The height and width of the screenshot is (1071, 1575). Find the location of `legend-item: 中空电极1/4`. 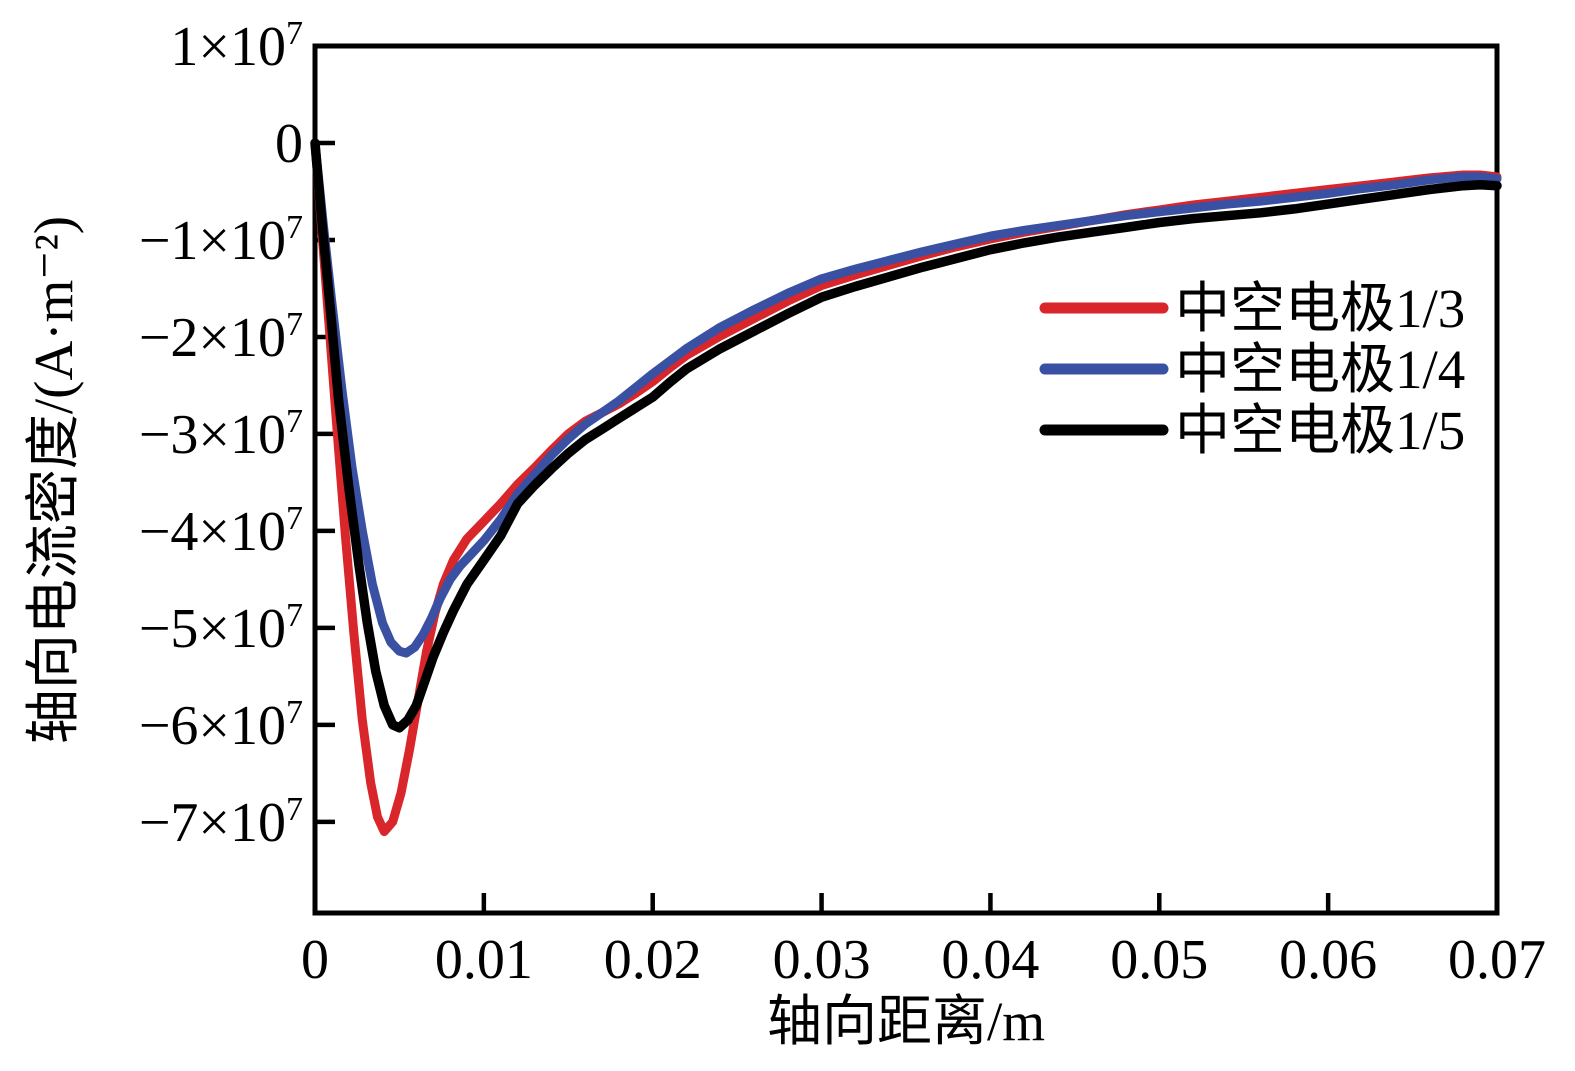

legend-item: 中空电极1/4 is located at coordinates (1252, 369).